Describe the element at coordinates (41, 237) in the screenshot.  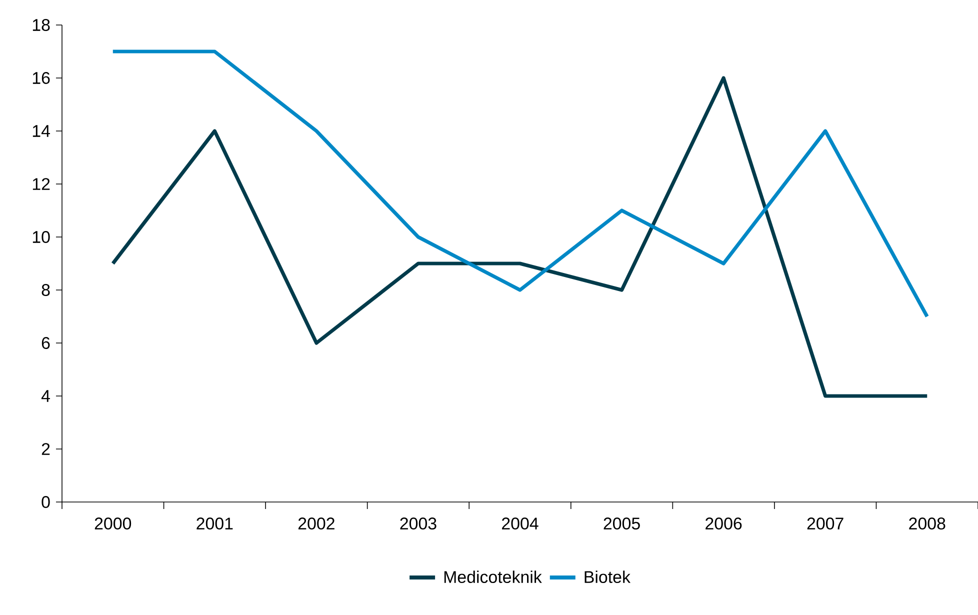
I see `y-tick-label: 10` at that location.